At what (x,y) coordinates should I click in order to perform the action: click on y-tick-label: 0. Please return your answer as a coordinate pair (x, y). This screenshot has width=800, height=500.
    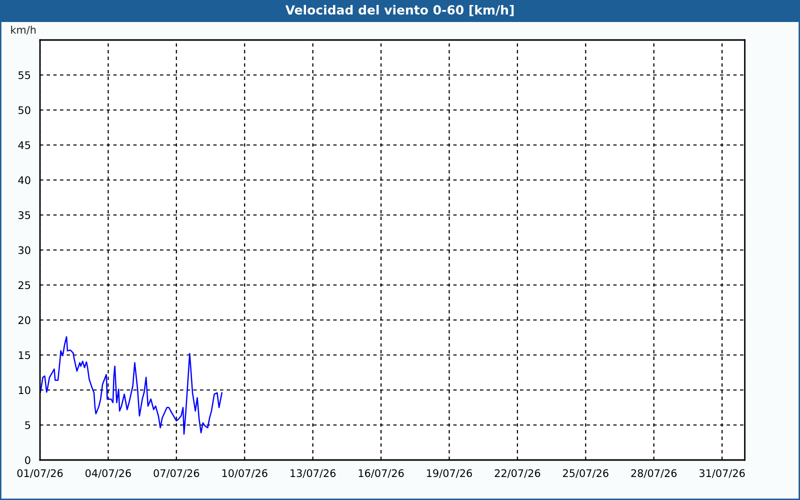
    Looking at the image, I should click on (27, 460).